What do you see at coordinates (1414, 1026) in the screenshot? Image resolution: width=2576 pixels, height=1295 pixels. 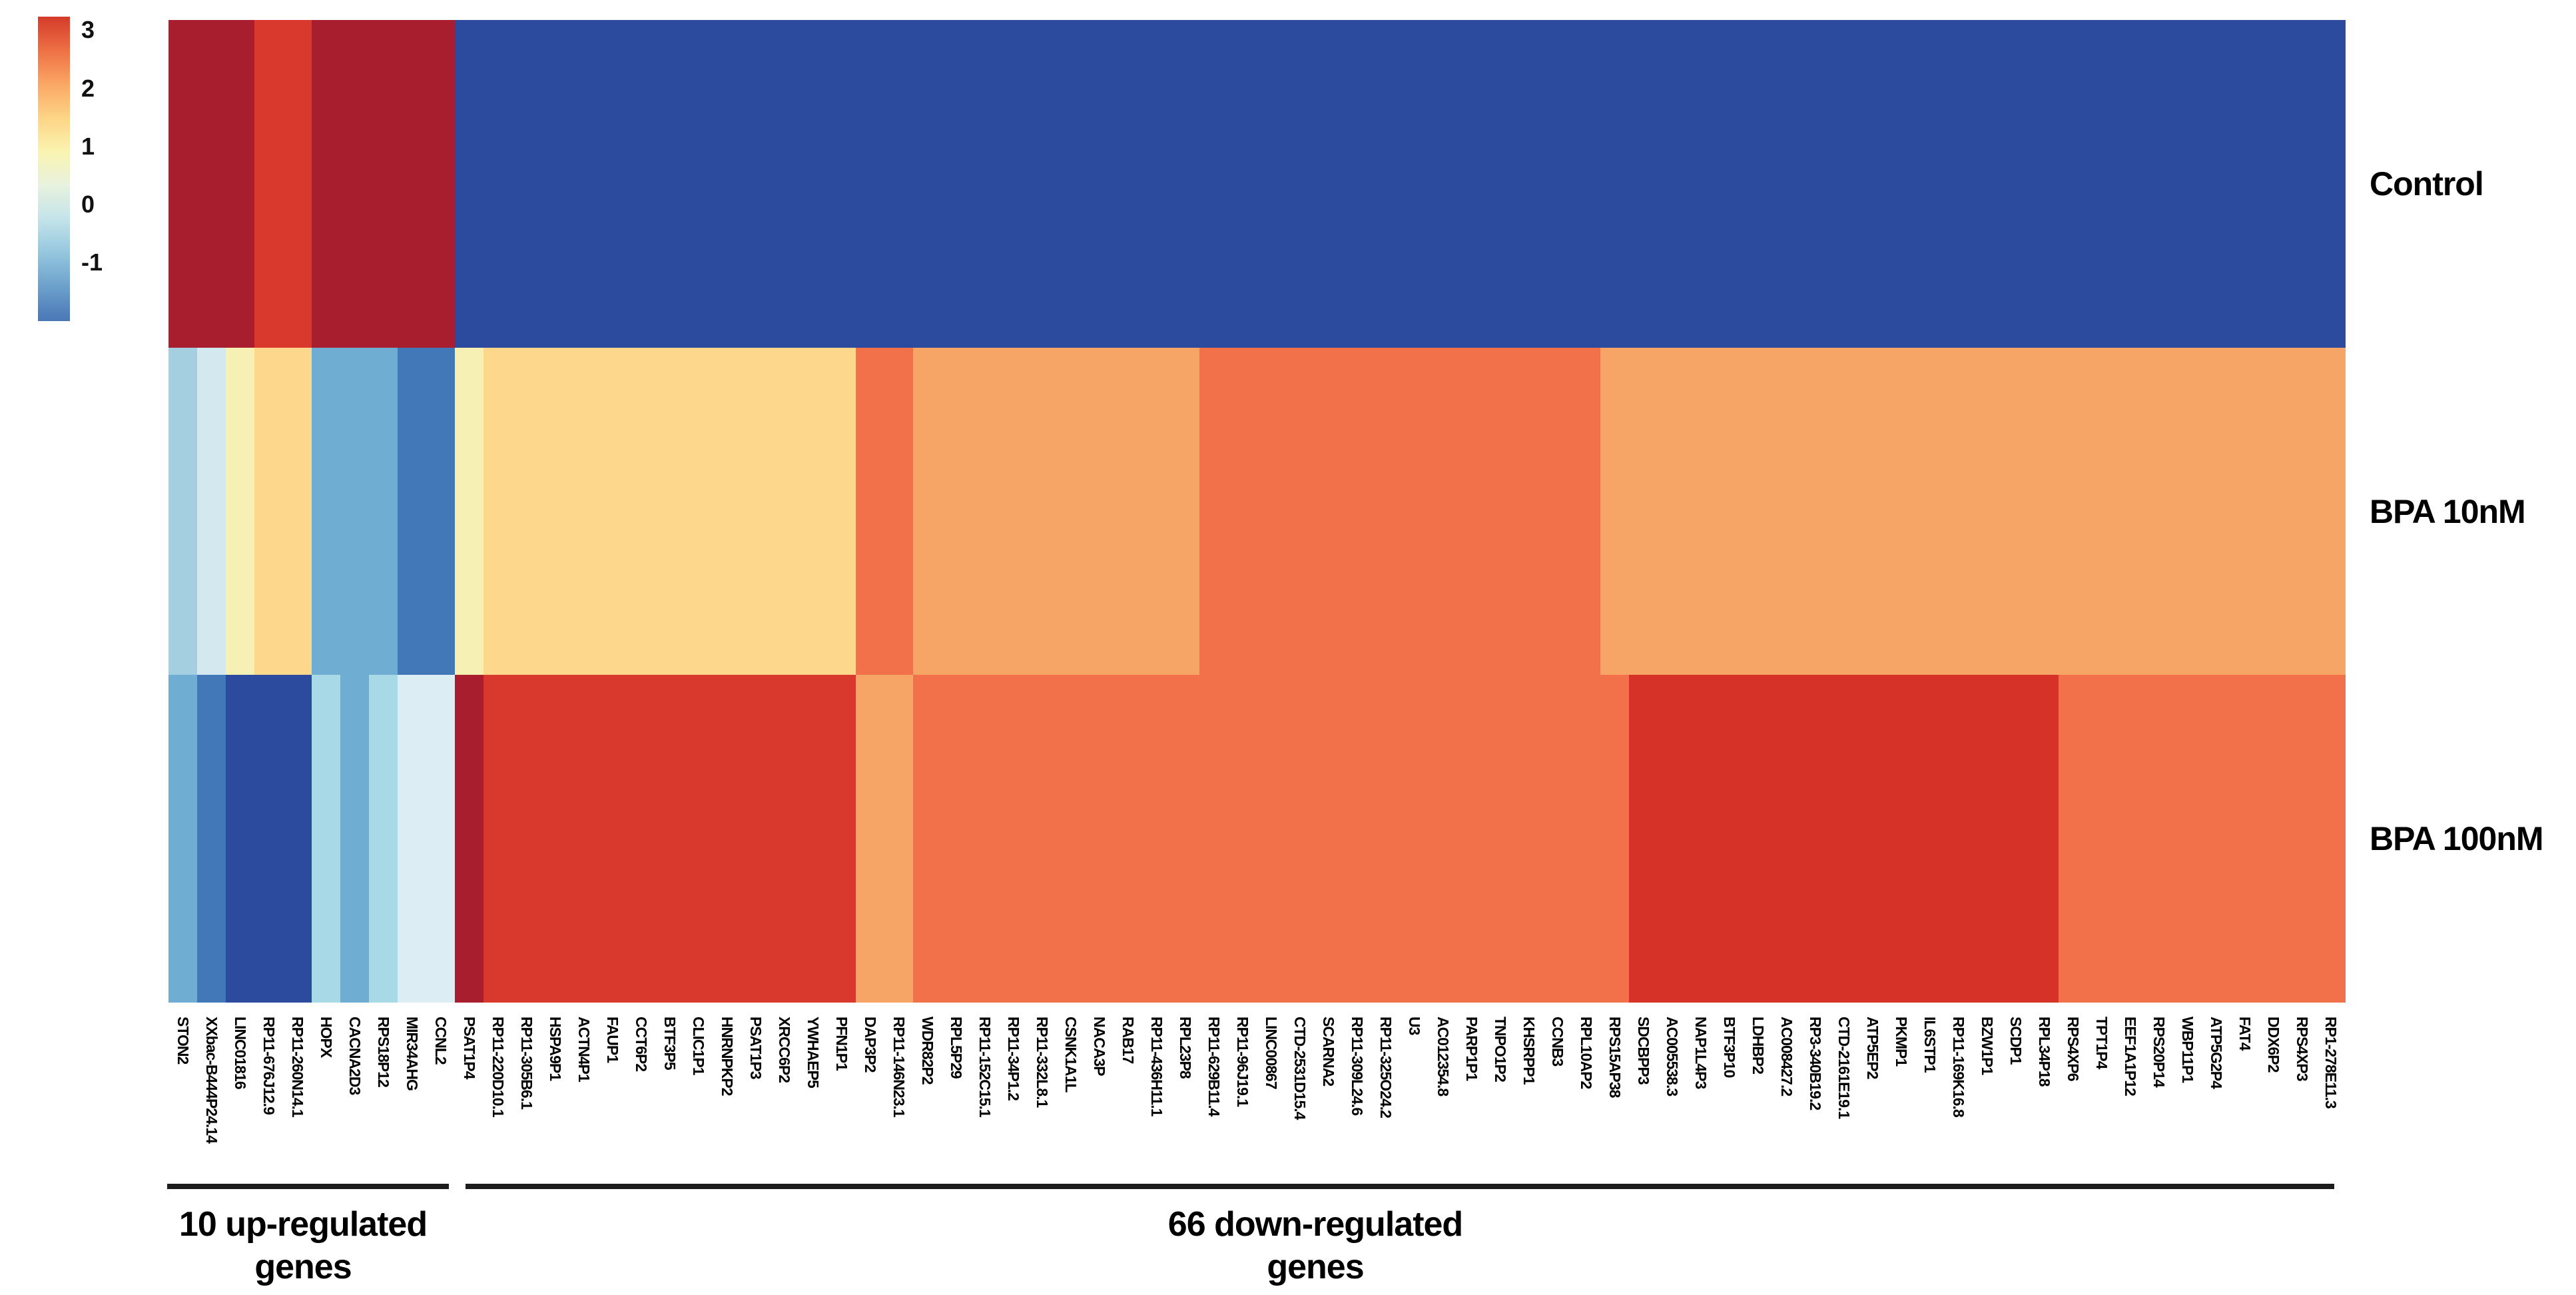 I see `gene-label: U3` at bounding box center [1414, 1026].